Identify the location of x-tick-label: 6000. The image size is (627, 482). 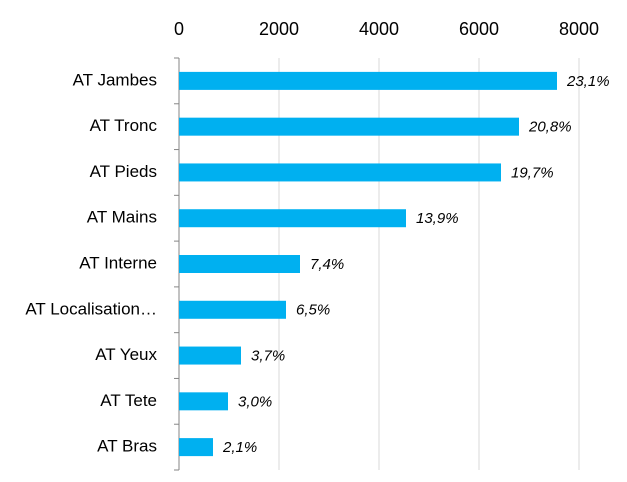
(479, 29).